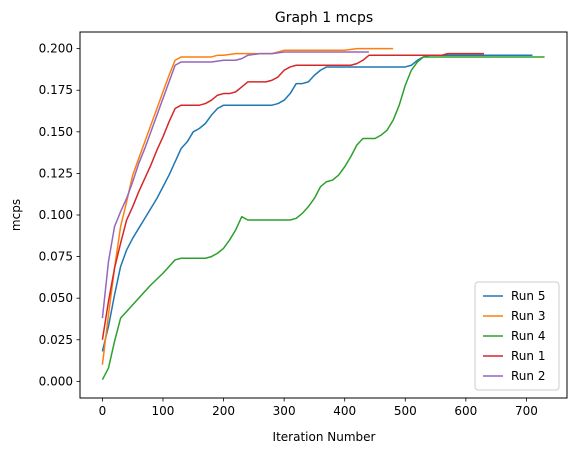 Image resolution: width=585 pixels, height=453 pixels. Describe the element at coordinates (56, 173) in the screenshot. I see `y-tick-label: 0.125` at that location.